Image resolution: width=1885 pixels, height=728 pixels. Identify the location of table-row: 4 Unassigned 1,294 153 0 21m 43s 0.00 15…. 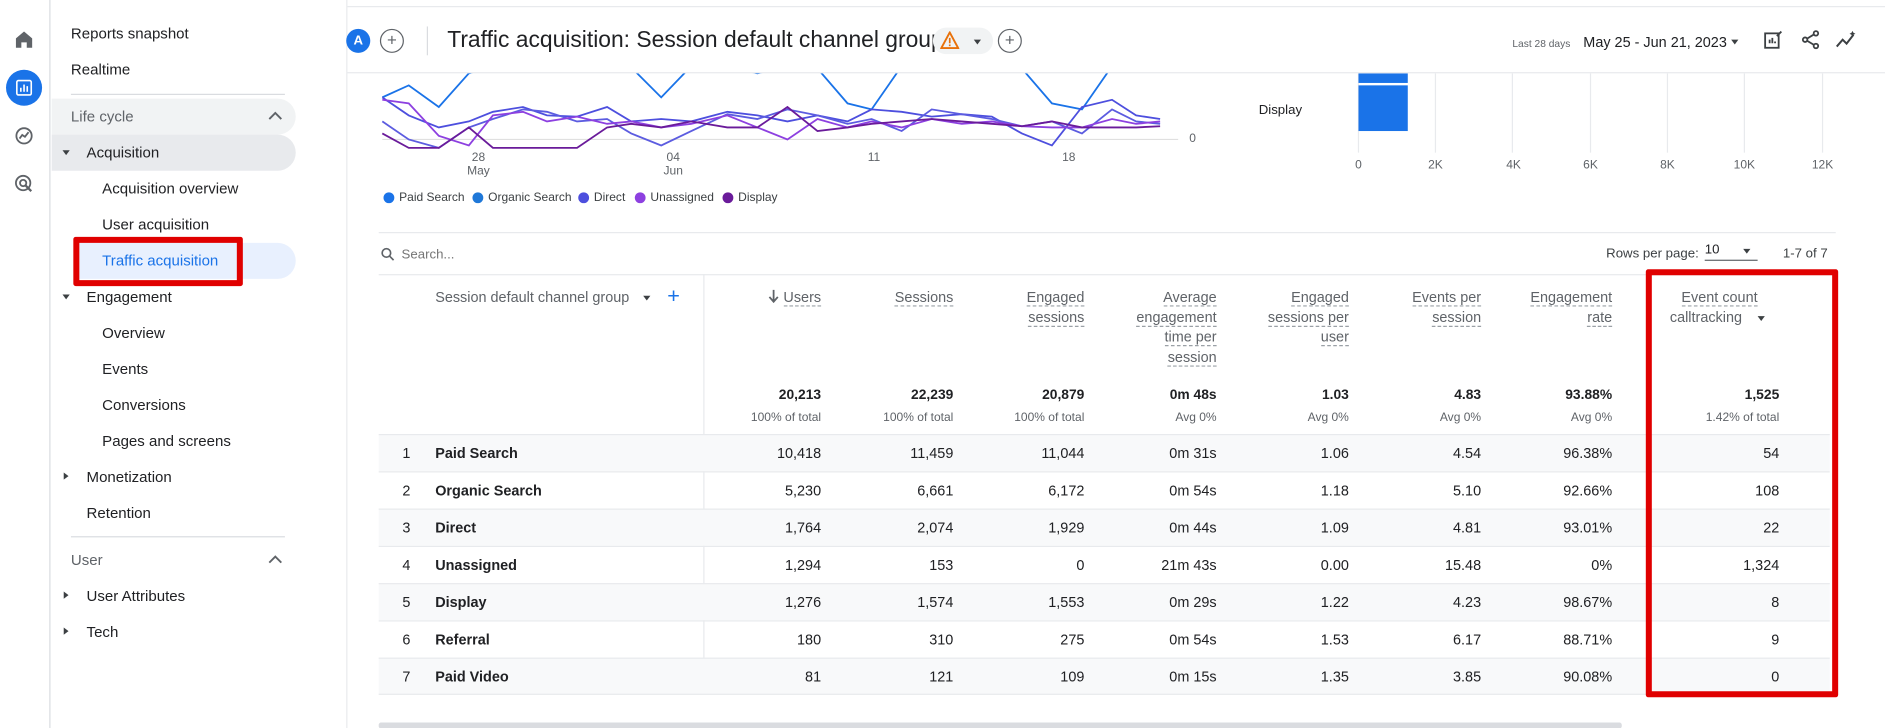
(1104, 564).